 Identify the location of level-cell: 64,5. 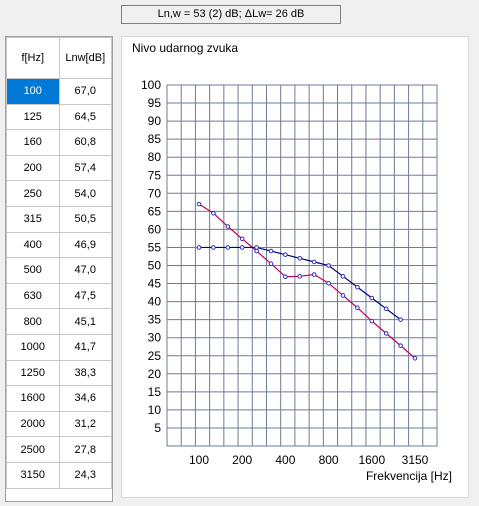
(85, 117).